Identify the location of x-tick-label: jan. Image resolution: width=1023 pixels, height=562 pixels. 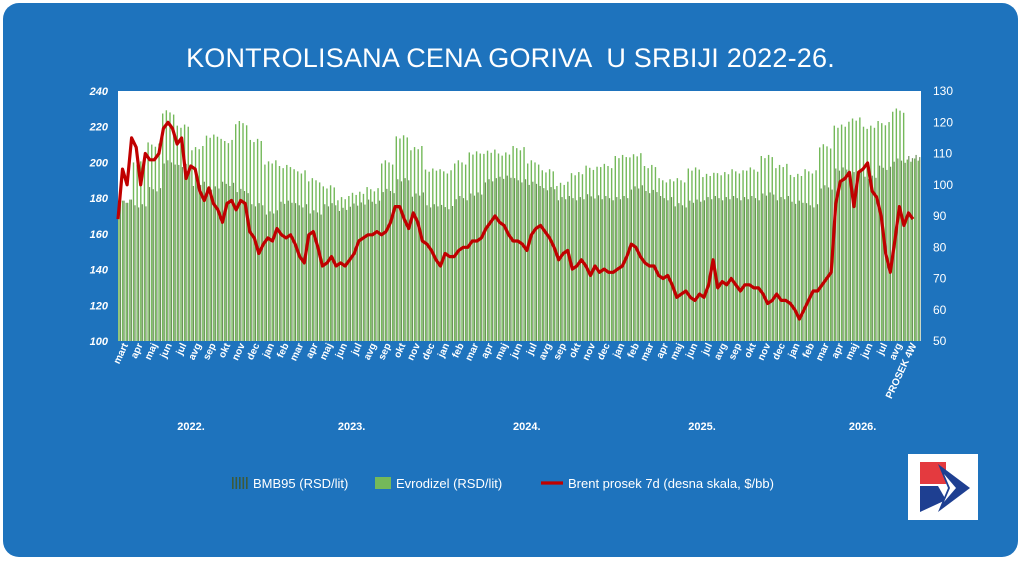
(619, 351).